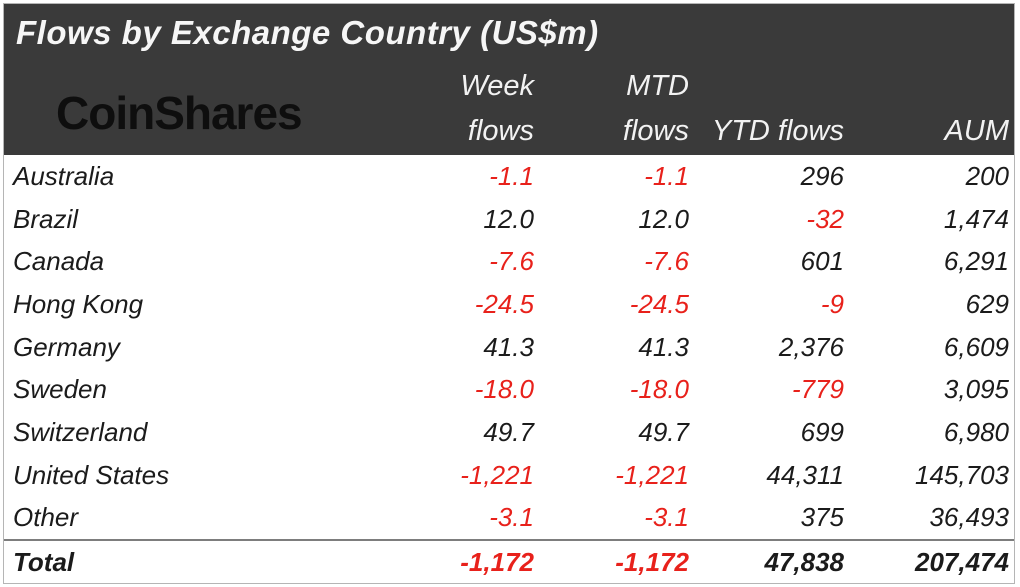  What do you see at coordinates (976, 218) in the screenshot?
I see `aum-value: 1,474` at bounding box center [976, 218].